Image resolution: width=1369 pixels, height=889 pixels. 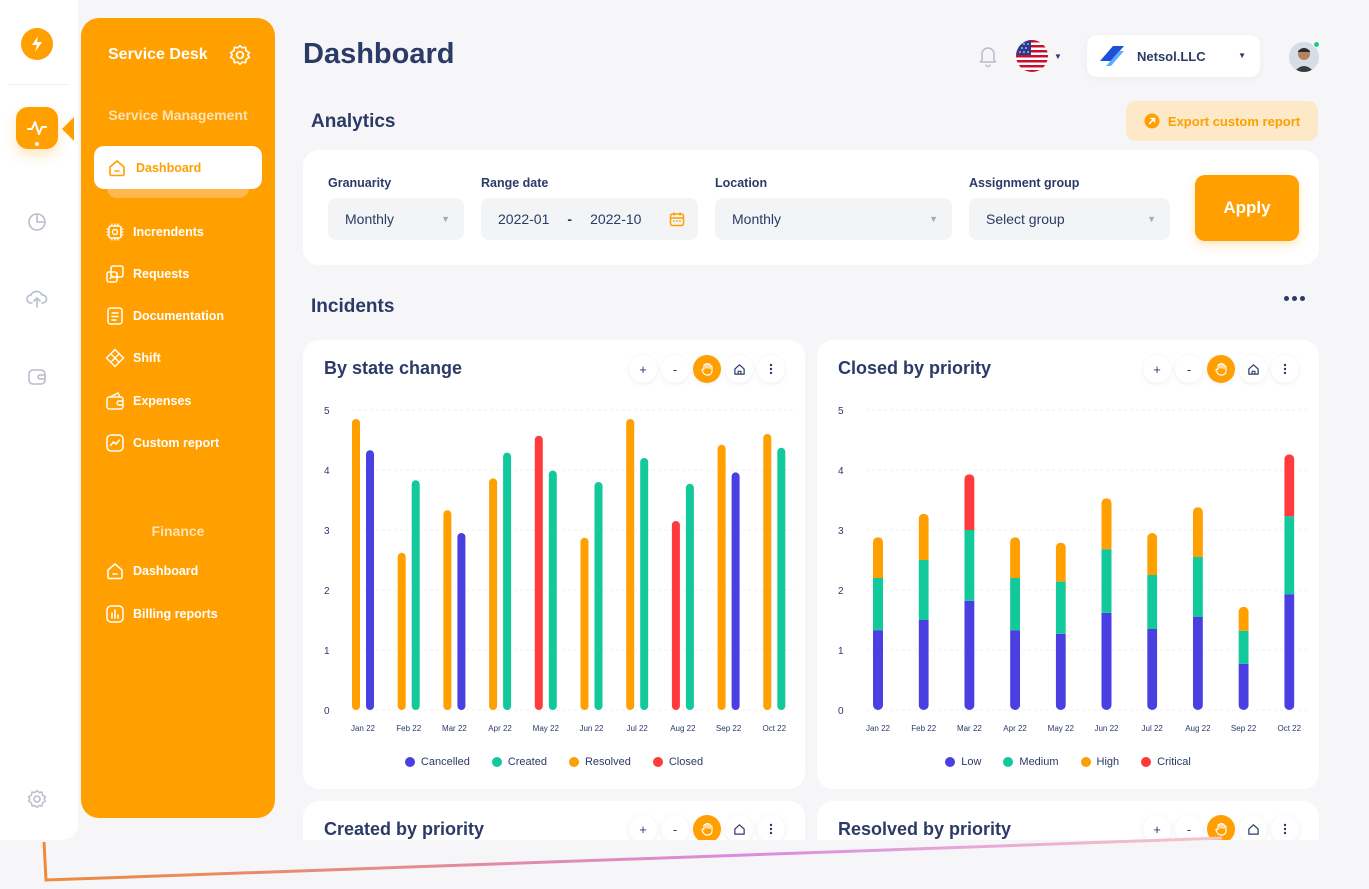 What do you see at coordinates (133, 358) in the screenshot?
I see `sidebar-item-shift: Shift` at bounding box center [133, 358].